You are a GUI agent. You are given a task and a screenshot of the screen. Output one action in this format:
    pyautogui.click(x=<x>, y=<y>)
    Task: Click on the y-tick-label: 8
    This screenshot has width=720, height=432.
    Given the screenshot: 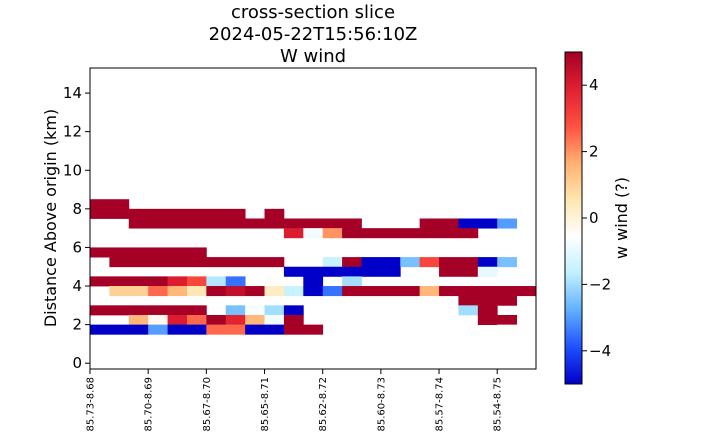 What is the action you would take?
    pyautogui.click(x=77, y=209)
    